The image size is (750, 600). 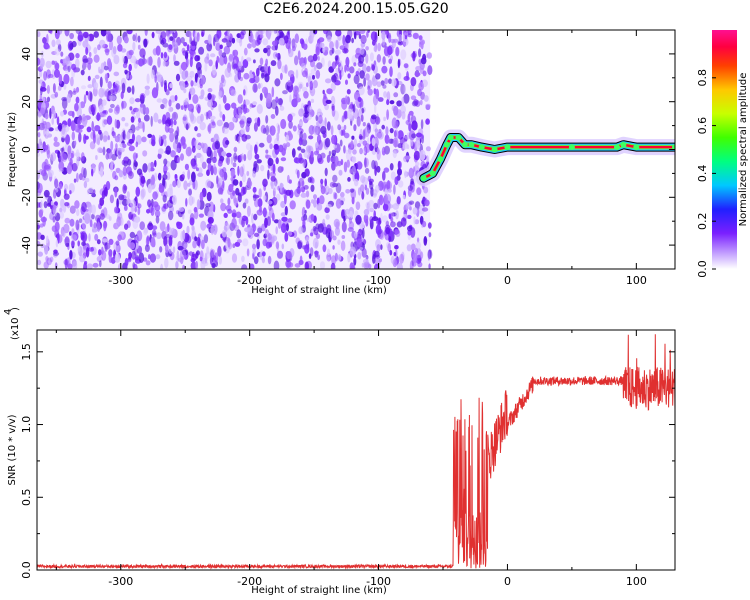 I want to click on y-tick-label: 1.0, so click(x=26, y=425).